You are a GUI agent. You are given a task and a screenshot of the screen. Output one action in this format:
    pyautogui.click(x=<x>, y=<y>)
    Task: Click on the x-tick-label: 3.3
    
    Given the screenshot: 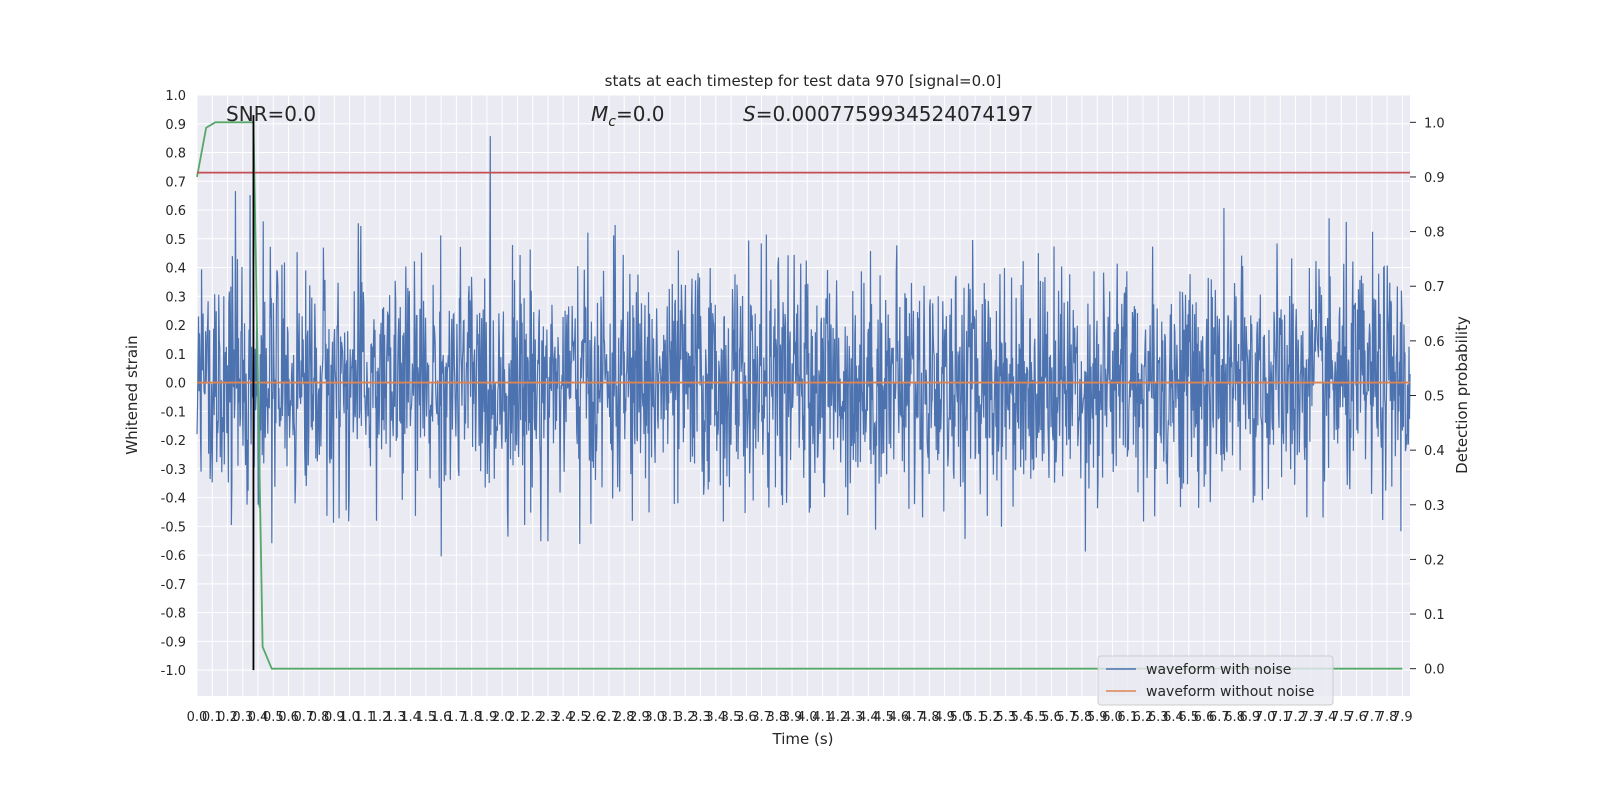 What is the action you would take?
    pyautogui.click(x=700, y=717)
    